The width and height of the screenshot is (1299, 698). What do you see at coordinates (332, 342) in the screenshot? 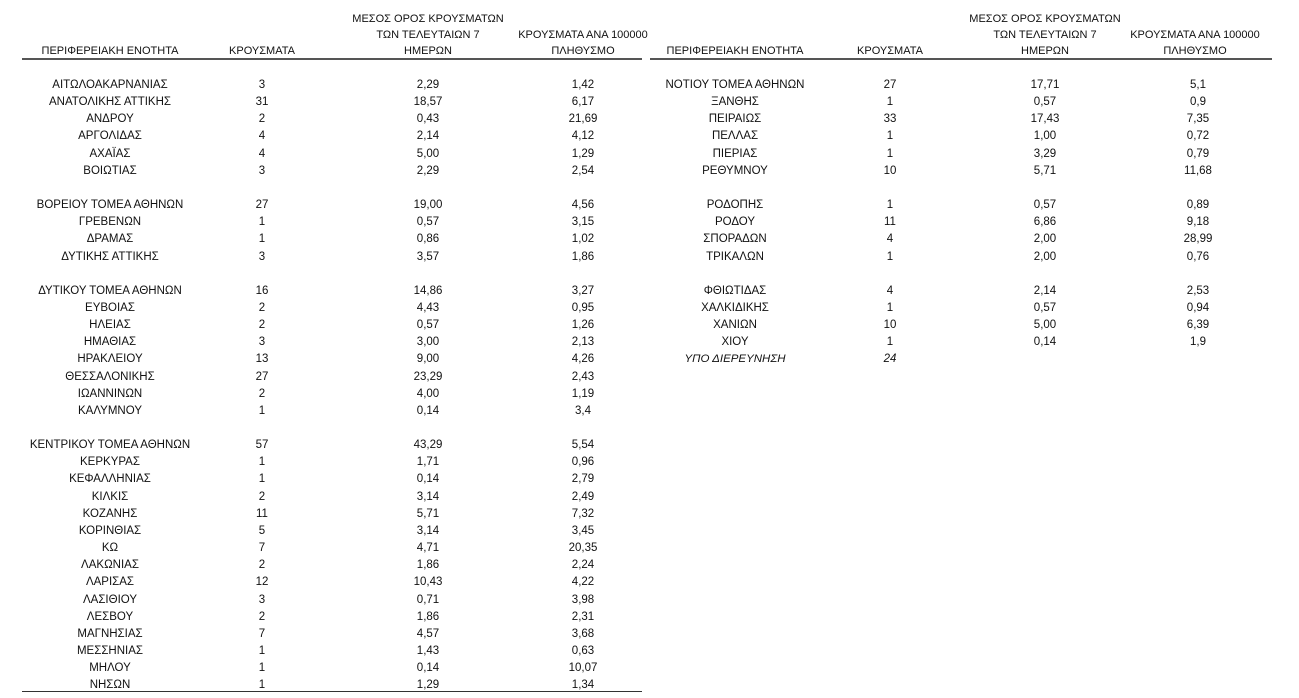
I see `table-row: ΗΜΑΘΙΑΣ 3 3,00 2,13` at bounding box center [332, 342].